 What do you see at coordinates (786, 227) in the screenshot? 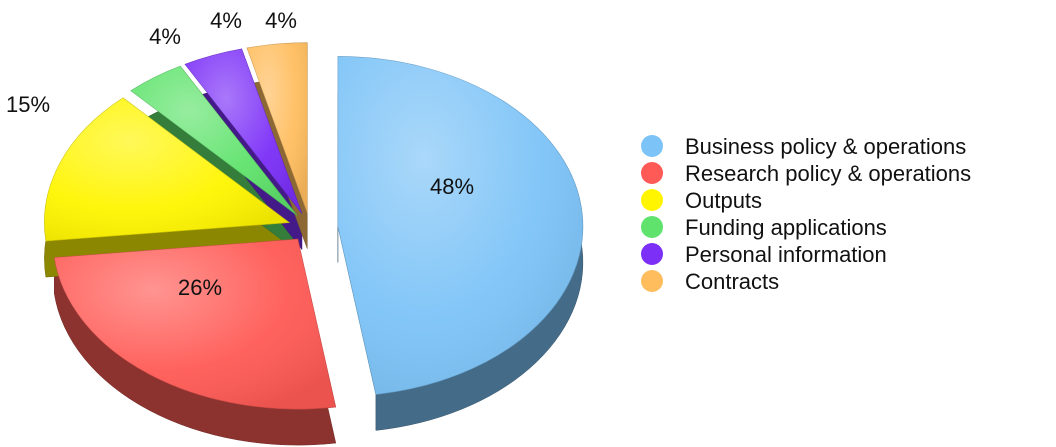
I see `legend-label: Funding applications` at bounding box center [786, 227].